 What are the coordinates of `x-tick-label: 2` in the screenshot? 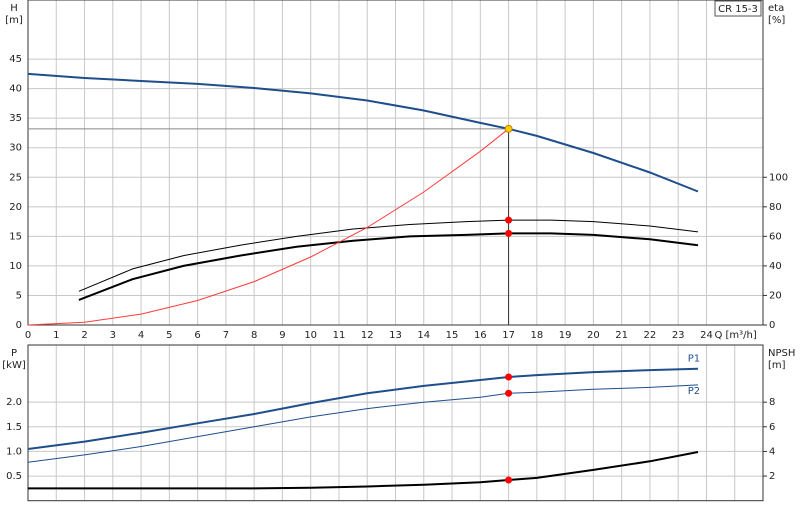 It's located at (84, 335).